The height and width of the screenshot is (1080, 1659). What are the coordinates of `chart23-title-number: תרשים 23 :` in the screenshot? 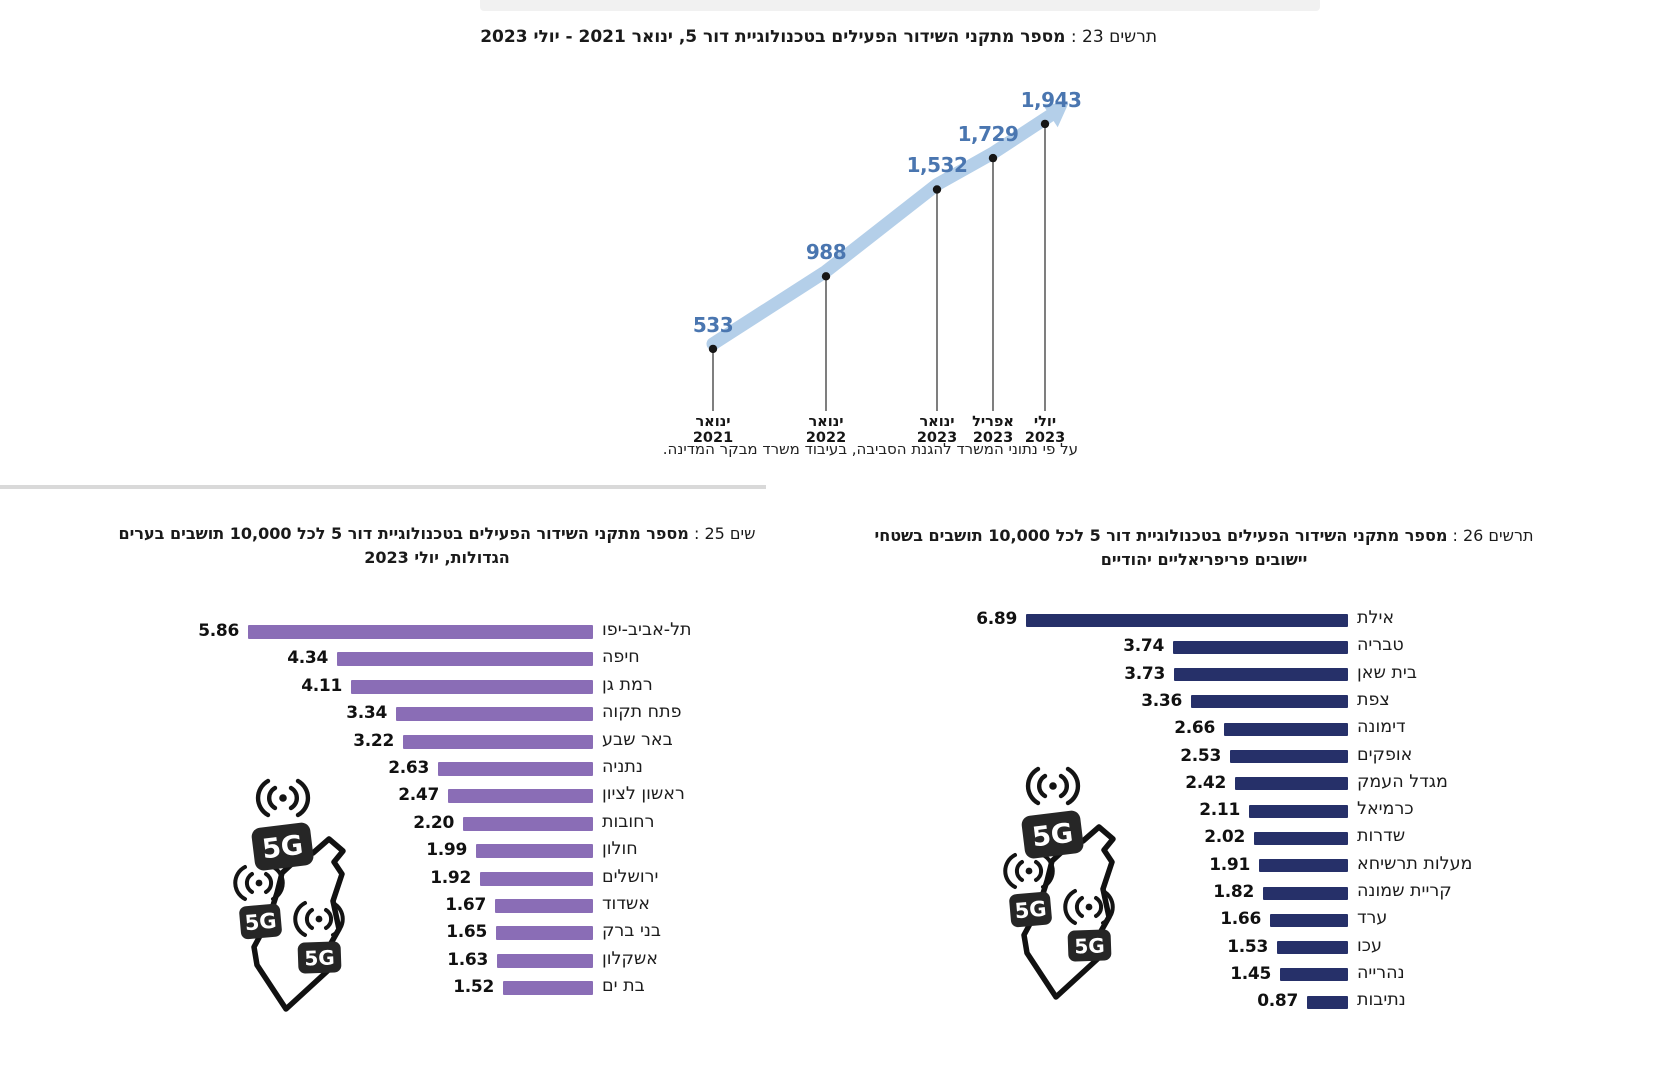 It's located at (1113, 37).